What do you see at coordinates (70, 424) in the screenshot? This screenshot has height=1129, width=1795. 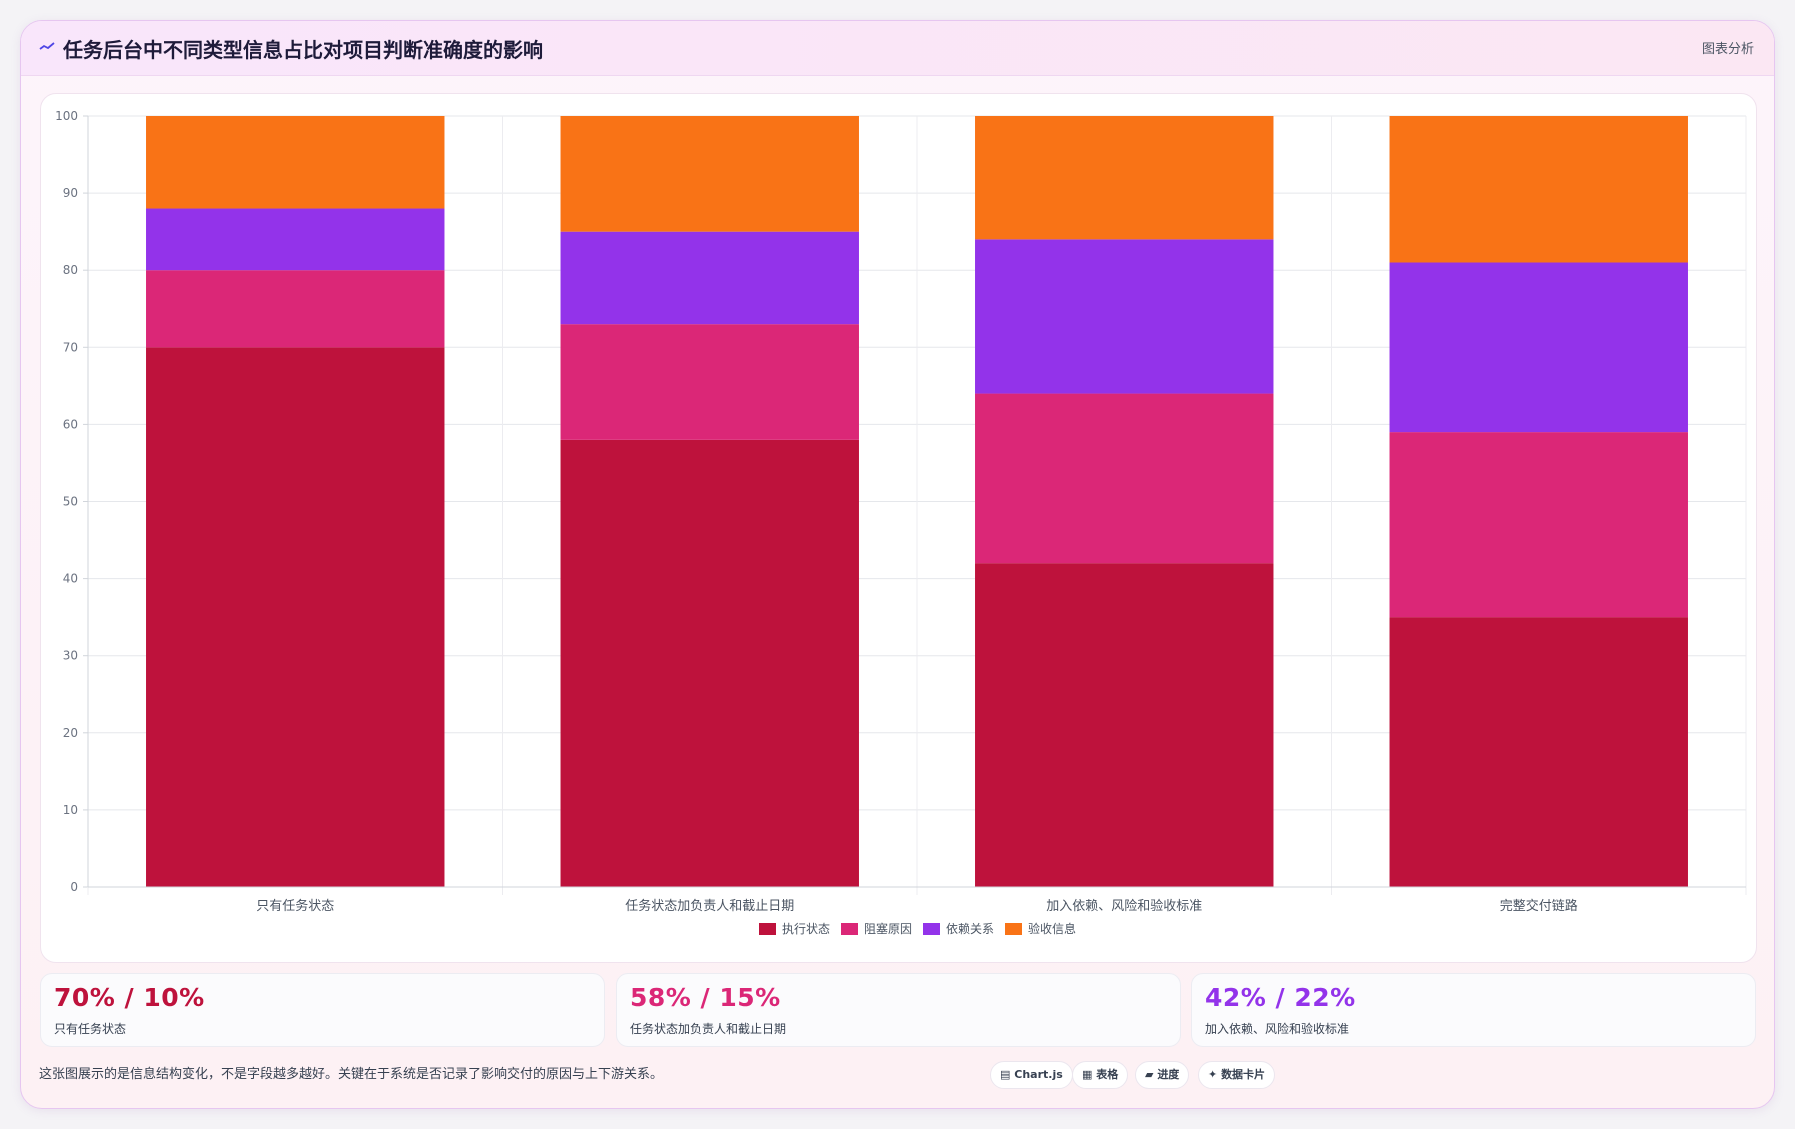 I see `y-tick-label: 60` at bounding box center [70, 424].